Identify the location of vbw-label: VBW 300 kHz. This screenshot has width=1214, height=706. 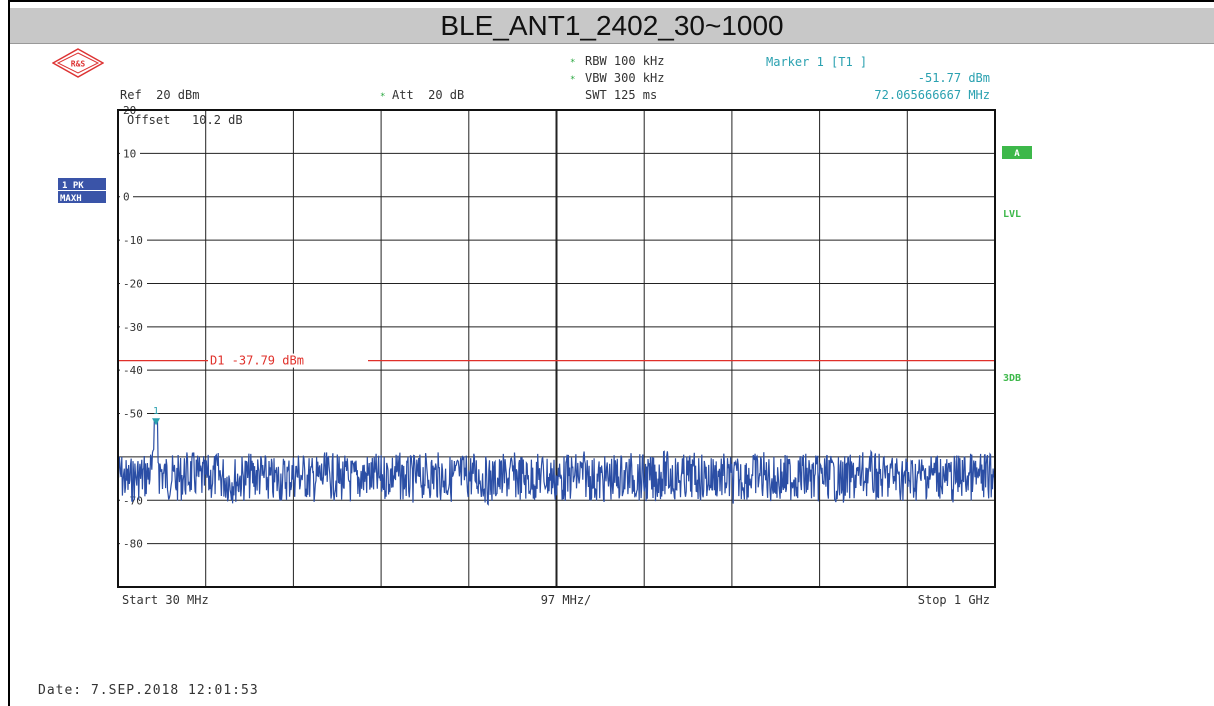
(624, 78).